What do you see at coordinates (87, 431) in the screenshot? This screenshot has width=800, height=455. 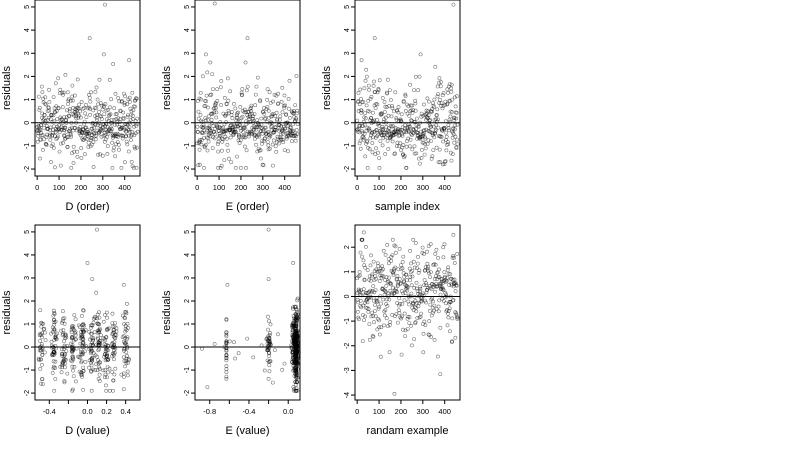 I see `x-axis-label: D (value)` at bounding box center [87, 431].